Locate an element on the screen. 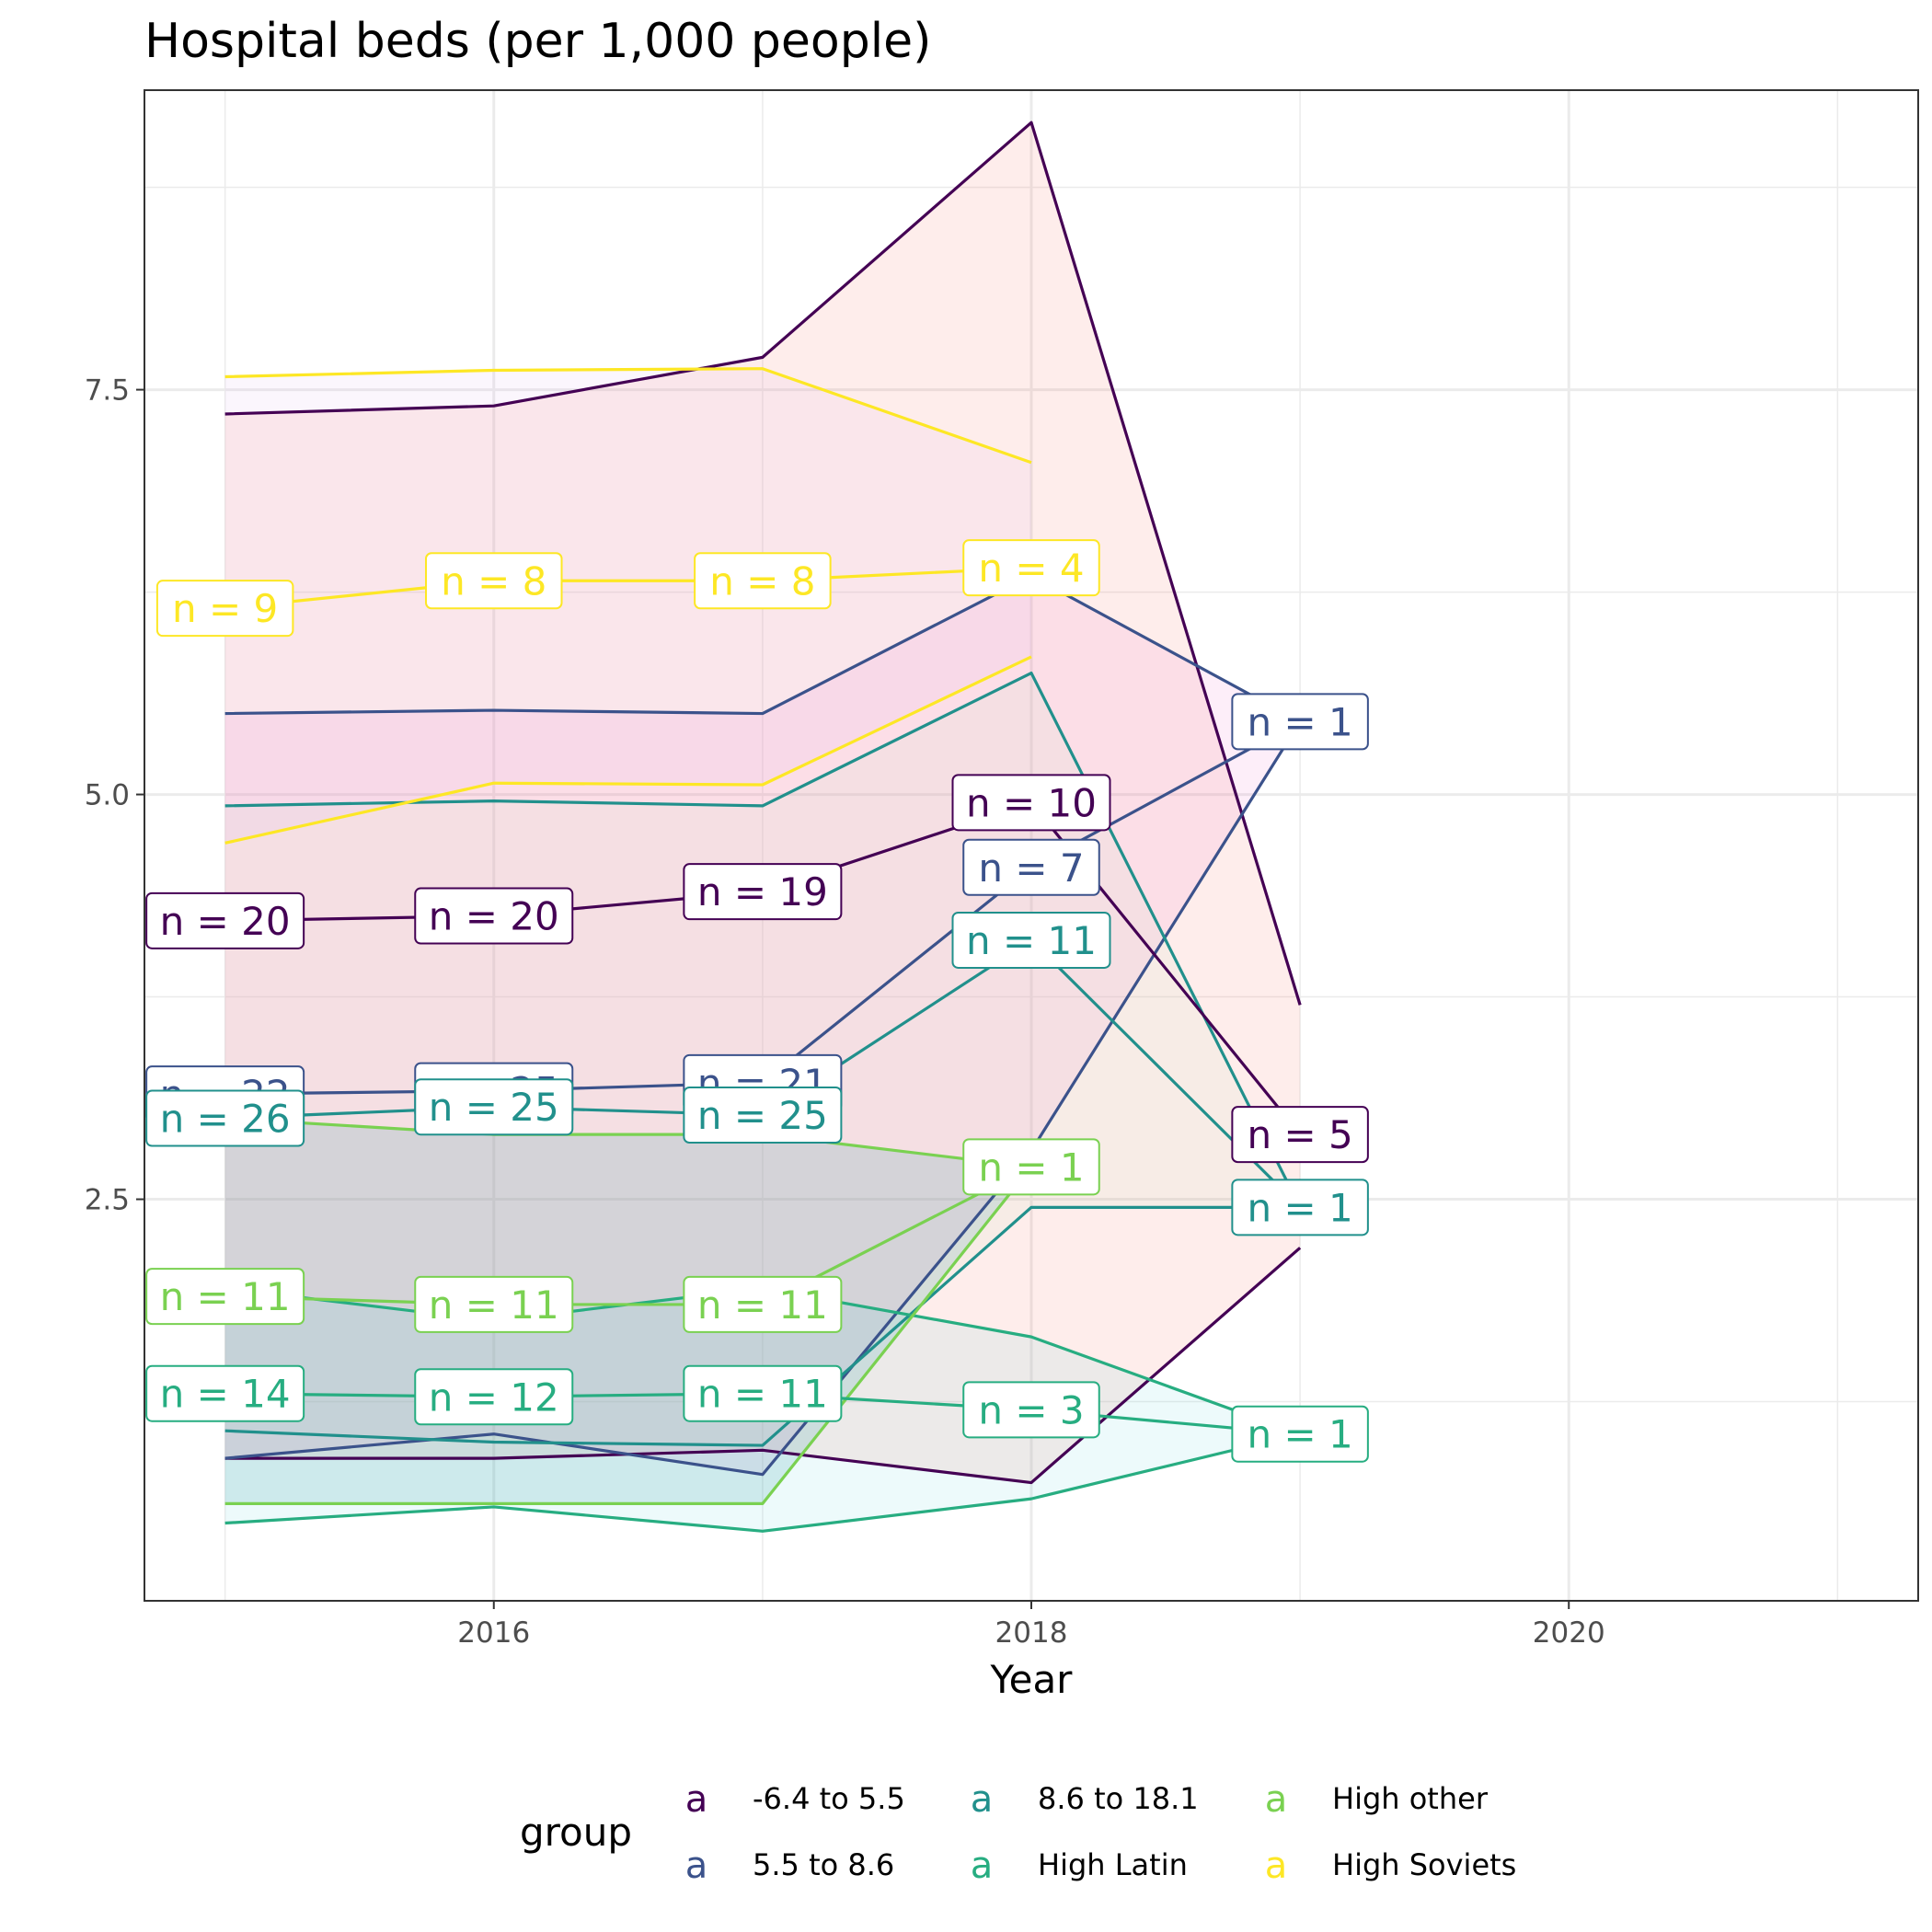 Image resolution: width=1932 pixels, height=1932 pixels. count-label: n = 3 is located at coordinates (1031, 1410).